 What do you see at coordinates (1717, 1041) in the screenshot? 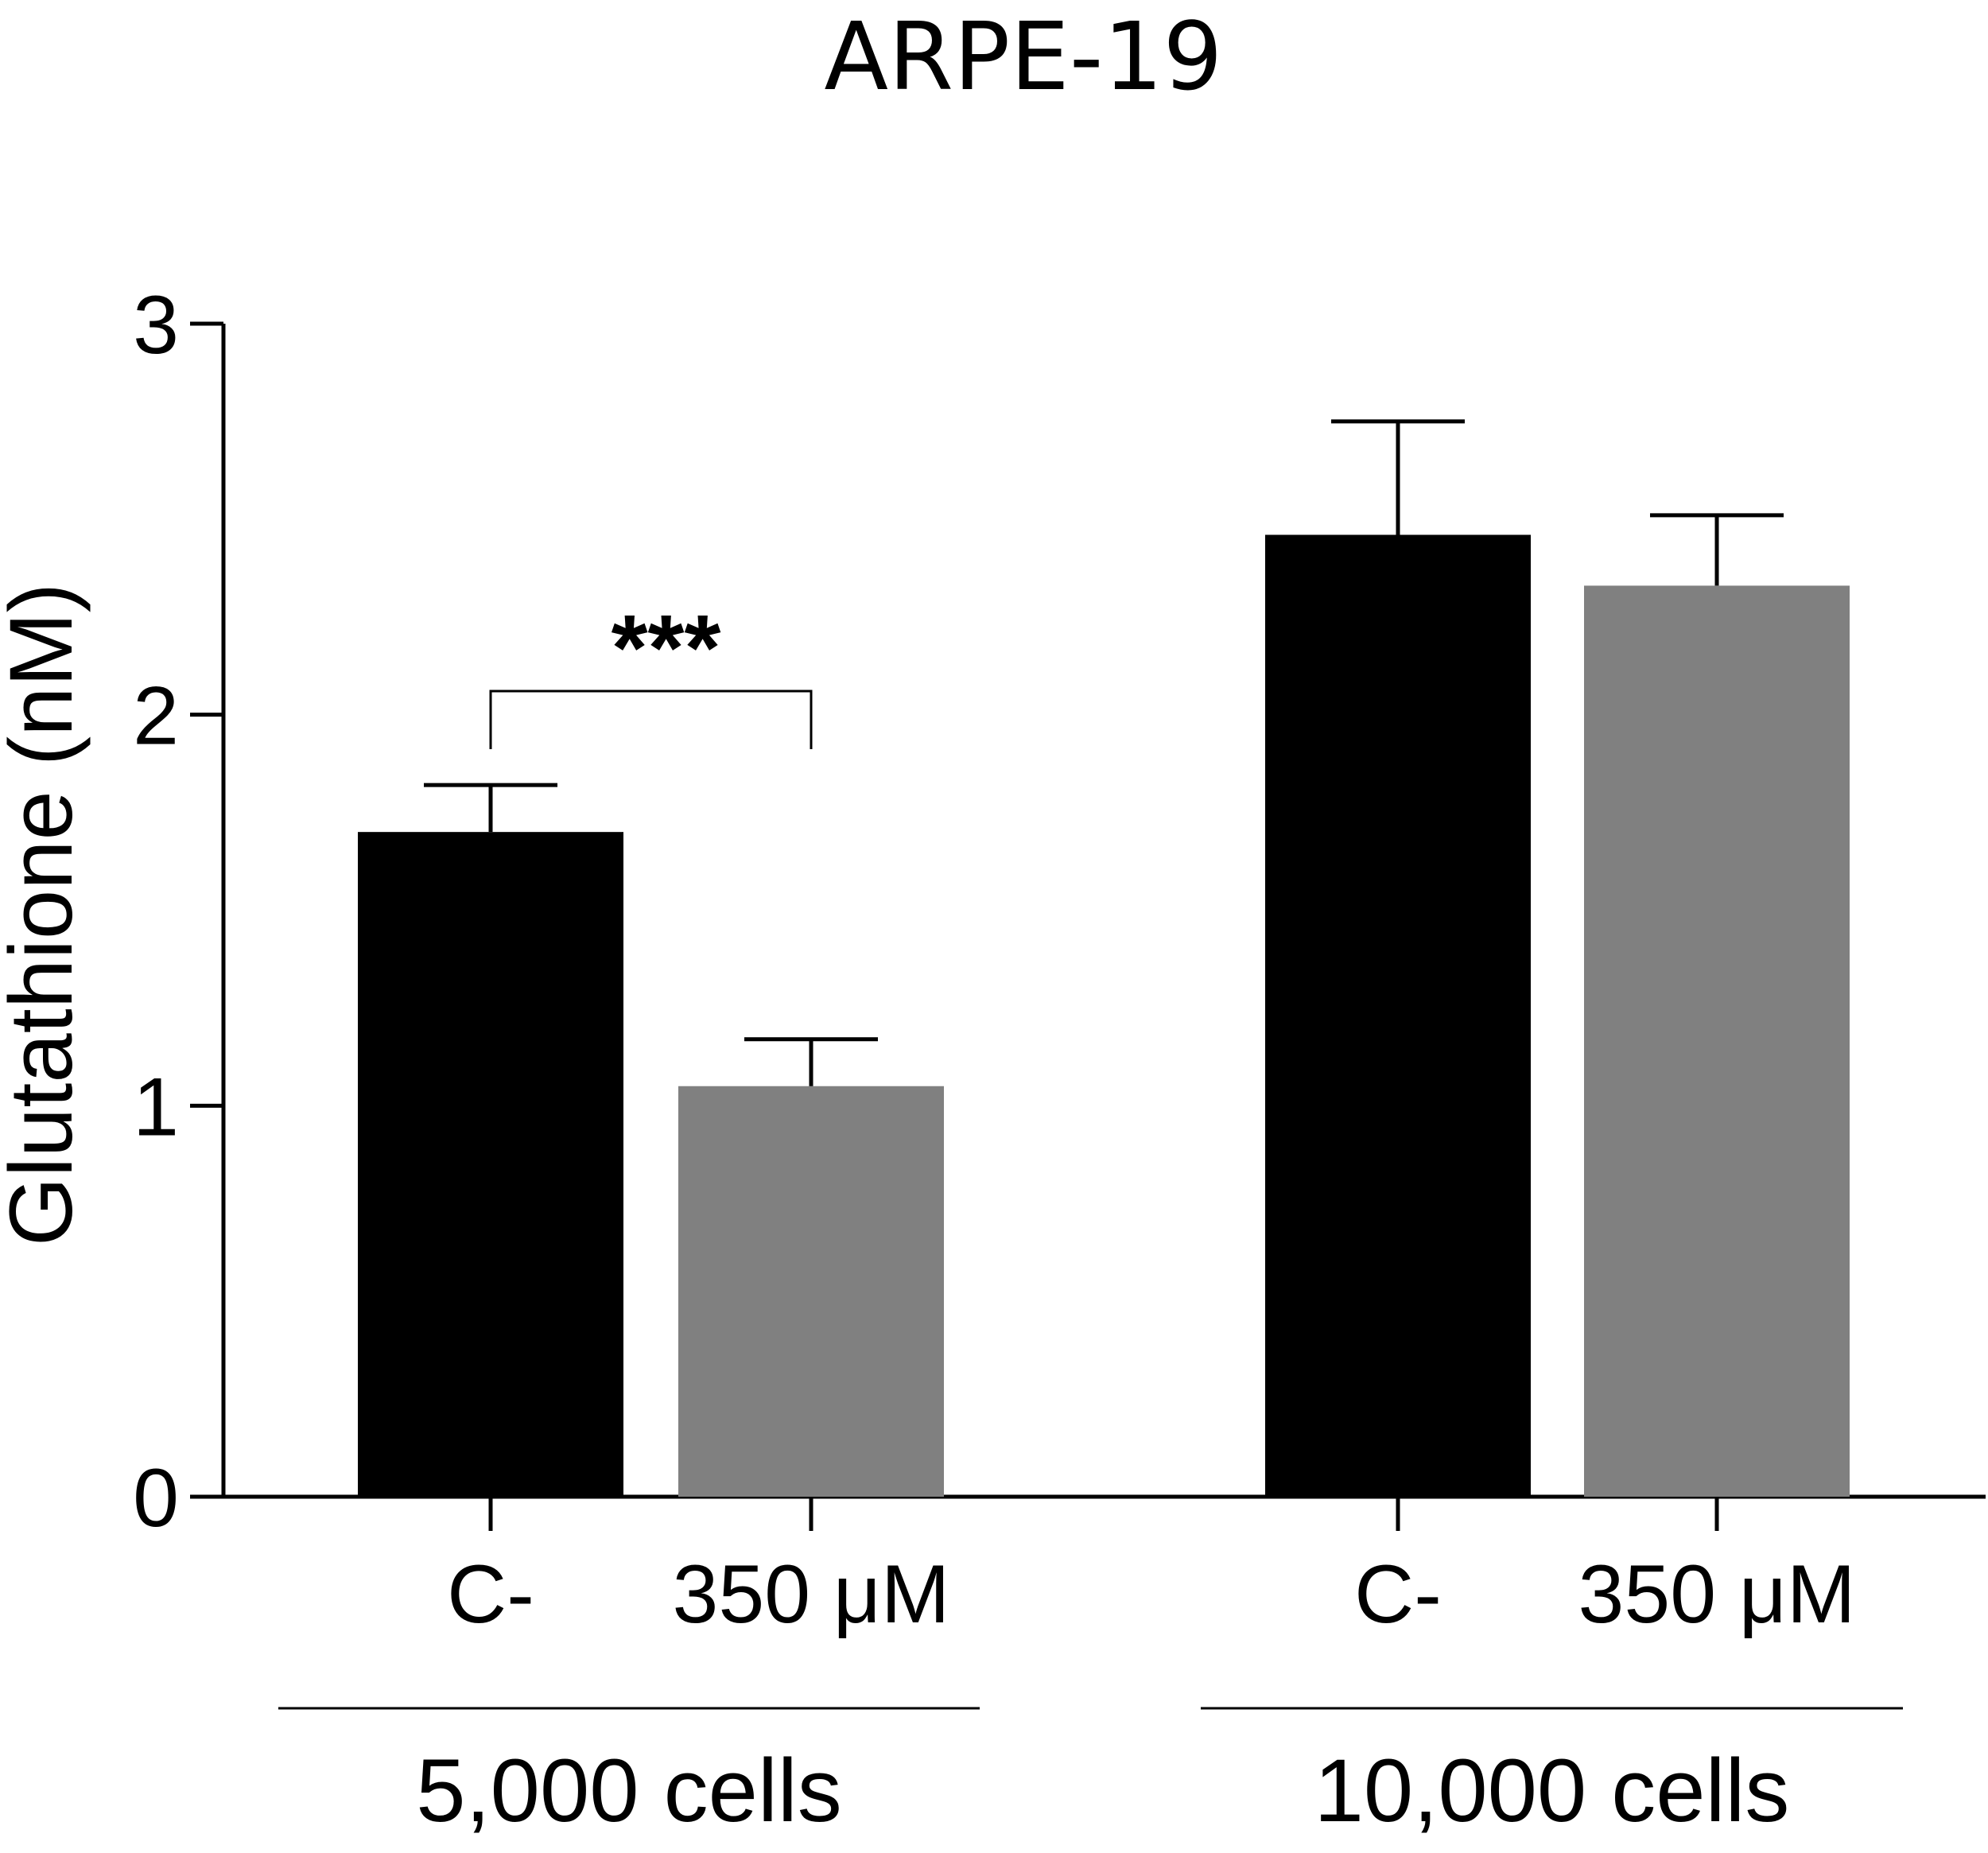
I see `bar-g1-b1` at bounding box center [1717, 1041].